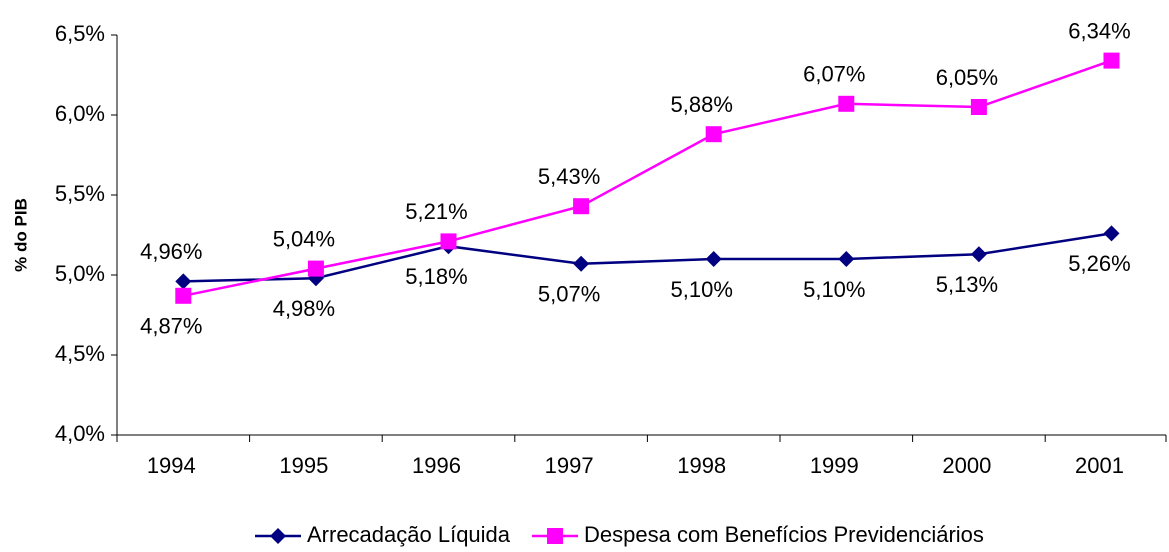 This screenshot has height=552, width=1169. I want to click on x-tick-label: 1995, so click(303, 465).